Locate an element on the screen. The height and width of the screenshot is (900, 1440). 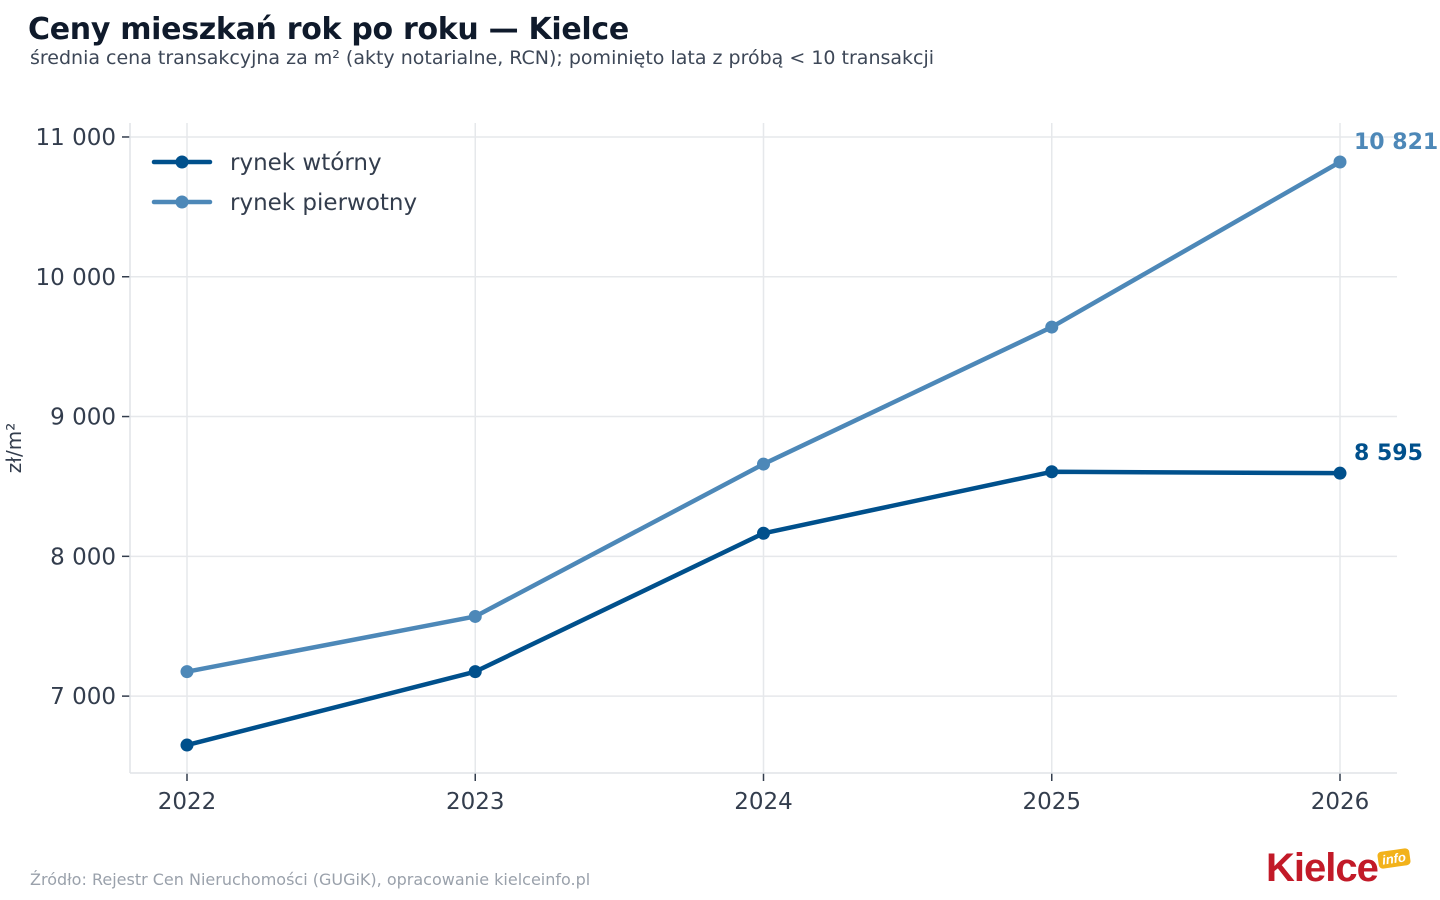
logo-text: Kielce is located at coordinates (1322, 868).